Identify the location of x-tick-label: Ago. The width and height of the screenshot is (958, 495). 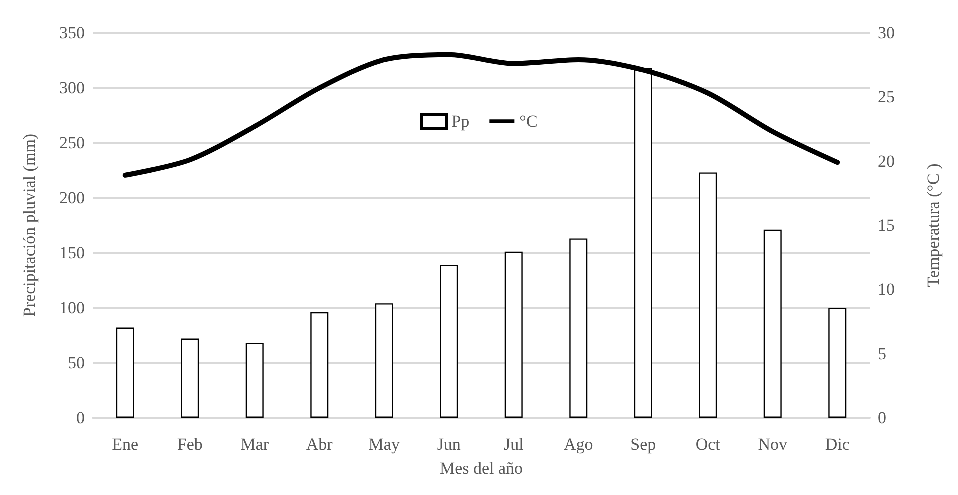
(579, 444).